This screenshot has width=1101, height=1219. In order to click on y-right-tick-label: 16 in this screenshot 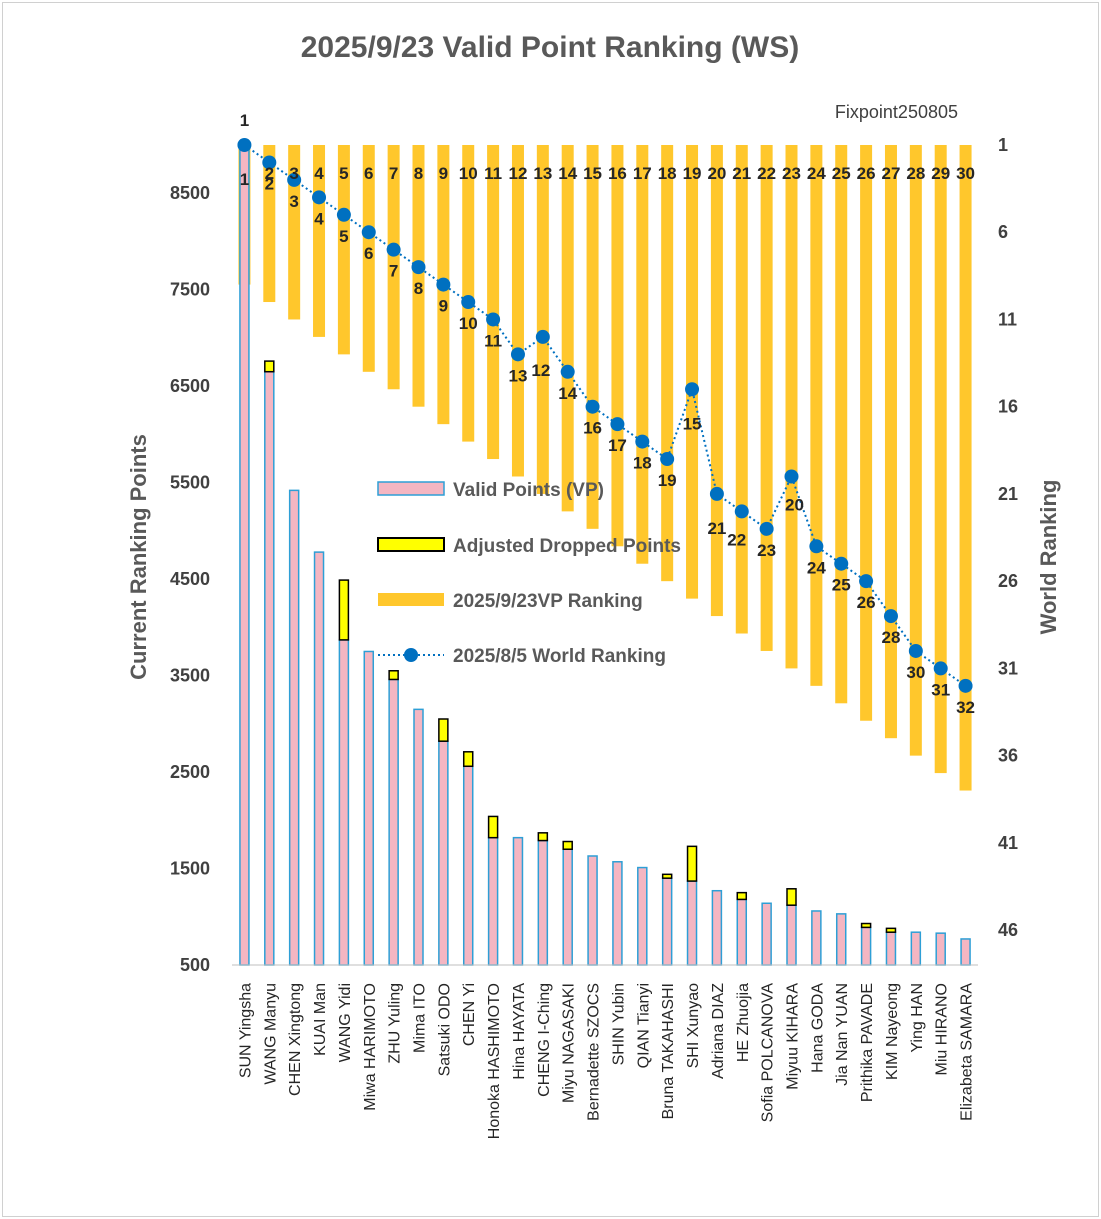, I will do `click(1008, 407)`.